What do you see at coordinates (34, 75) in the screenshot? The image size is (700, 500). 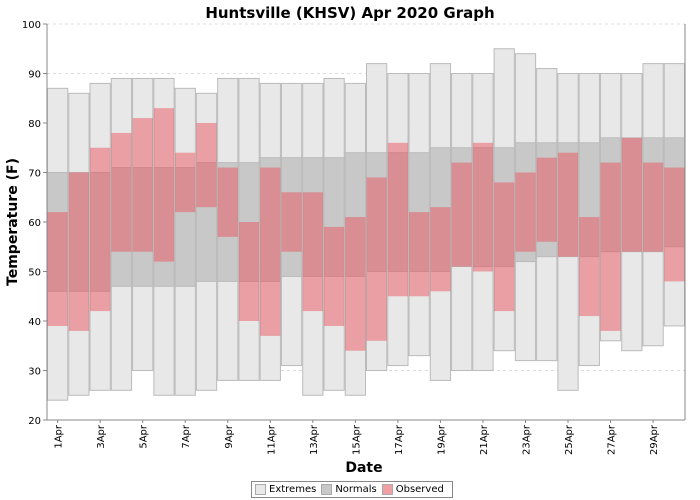 I see `y-tick-label: 90` at bounding box center [34, 75].